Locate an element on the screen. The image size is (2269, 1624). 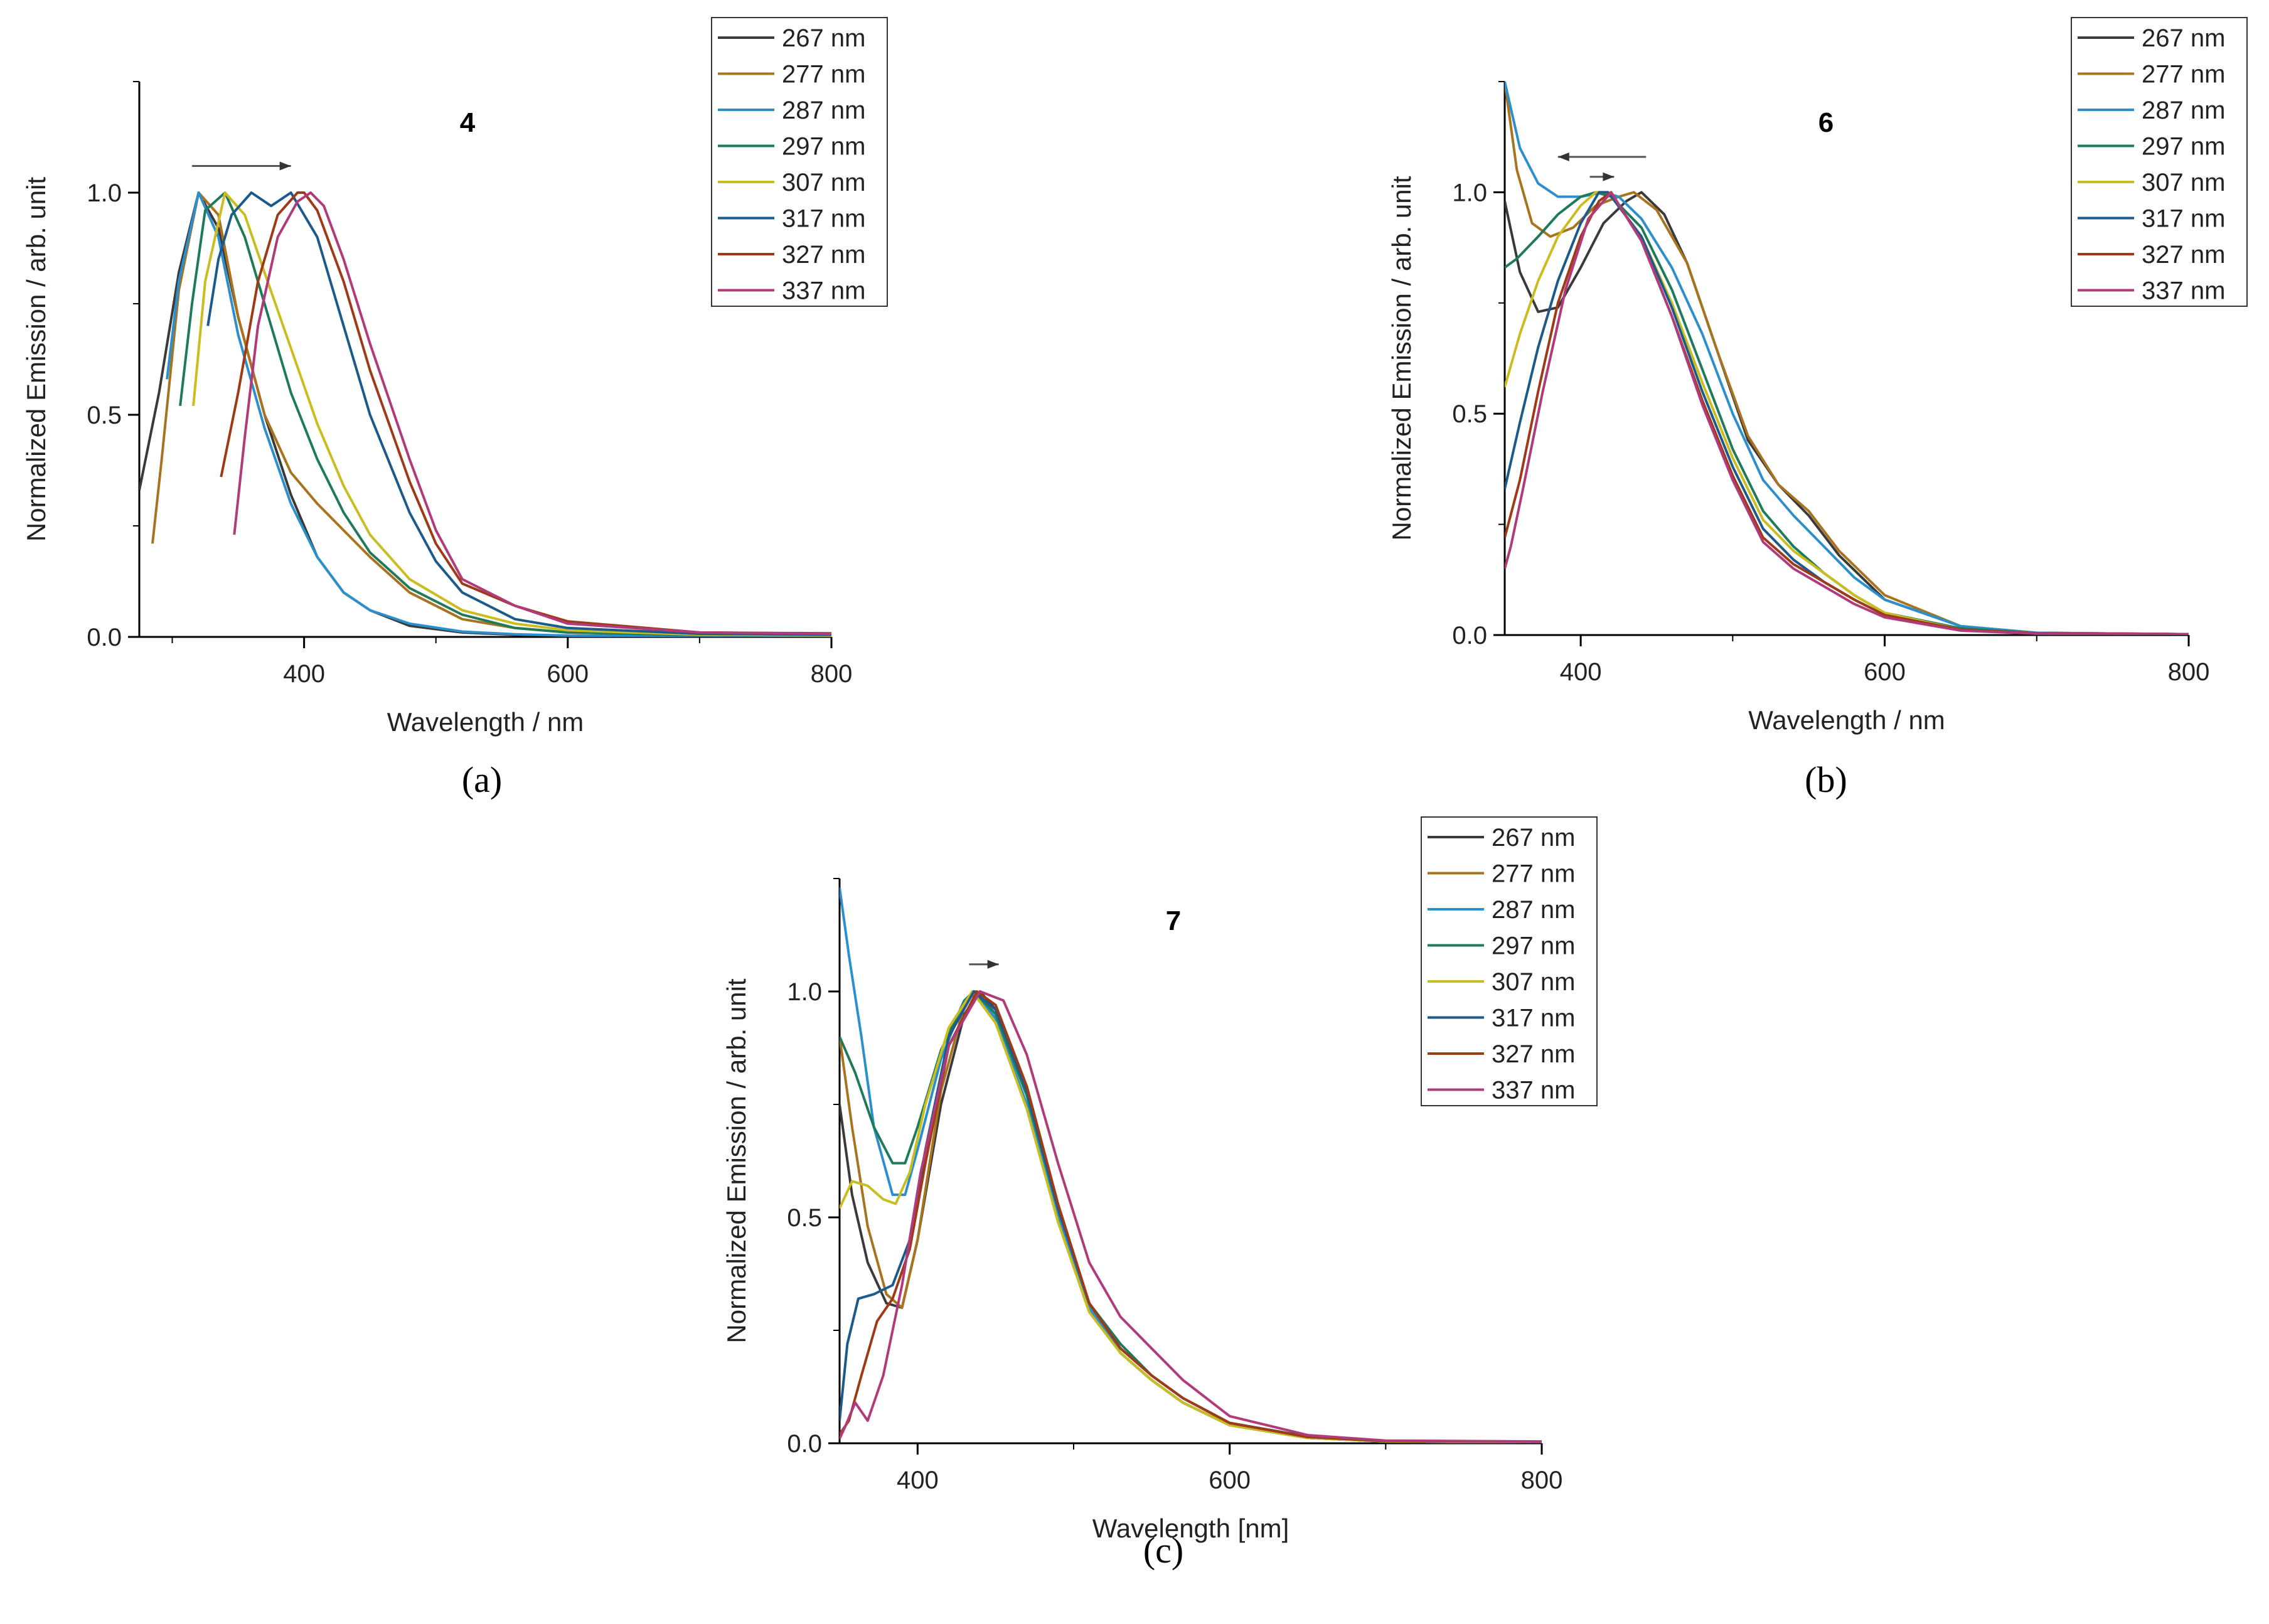
caption-a: (a) is located at coordinates (482, 779).